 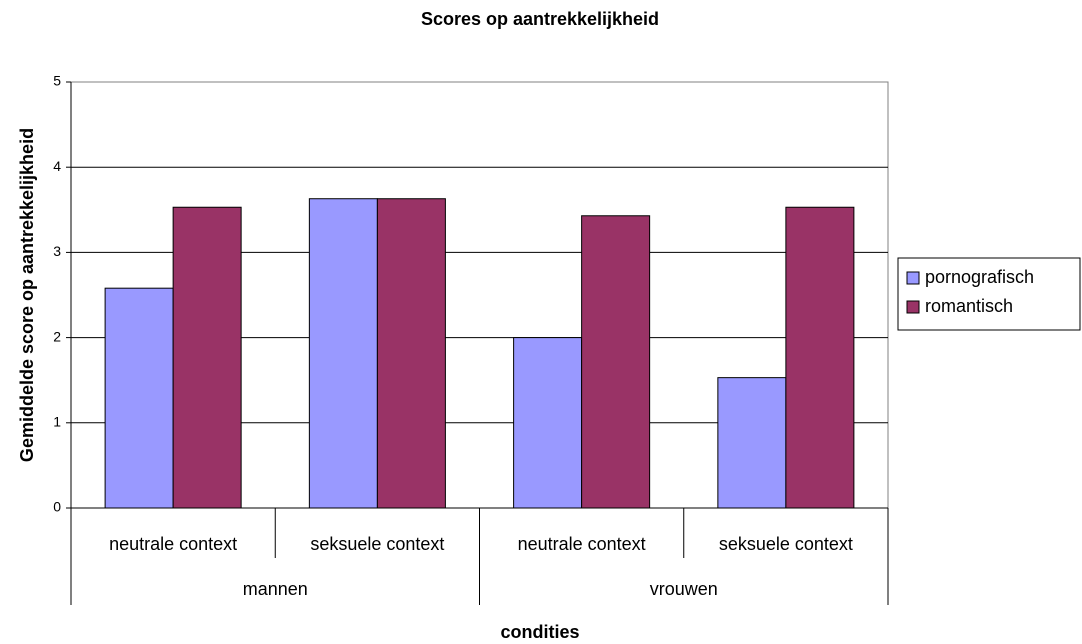 What do you see at coordinates (275, 589) in the screenshot?
I see `group-label: mannen` at bounding box center [275, 589].